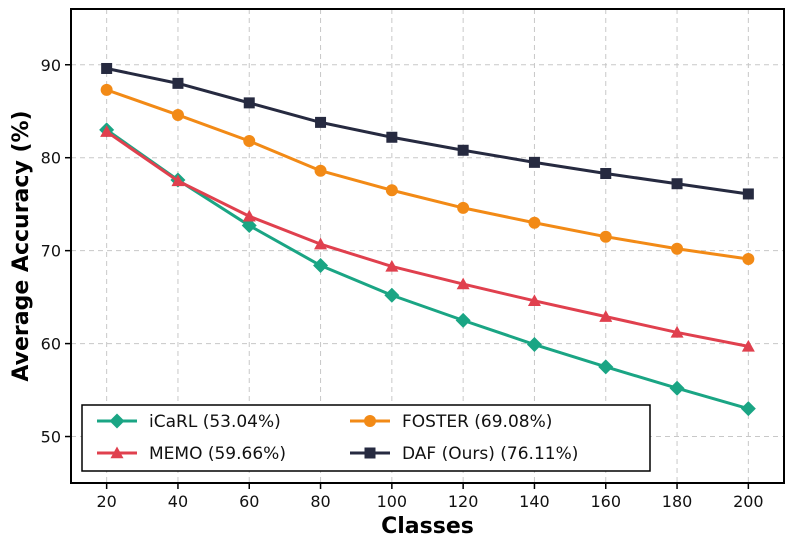  I want to click on legend-label: DAF (Ours) (76.11%), so click(490, 454).